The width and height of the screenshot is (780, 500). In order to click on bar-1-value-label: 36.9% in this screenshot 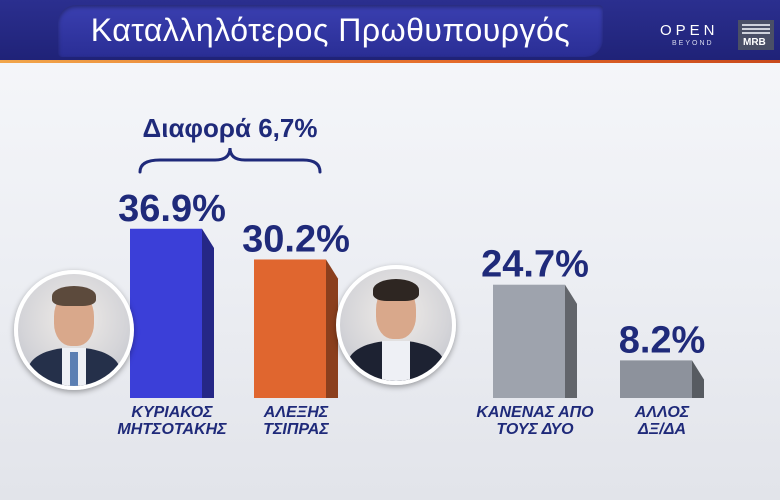, I will do `click(172, 209)`.